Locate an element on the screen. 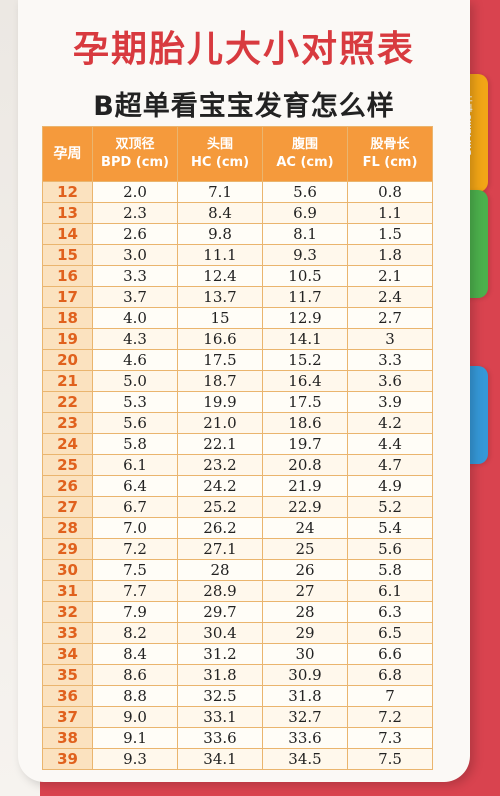 The width and height of the screenshot is (500, 796). fl-cell: 1.1 is located at coordinates (390, 213).